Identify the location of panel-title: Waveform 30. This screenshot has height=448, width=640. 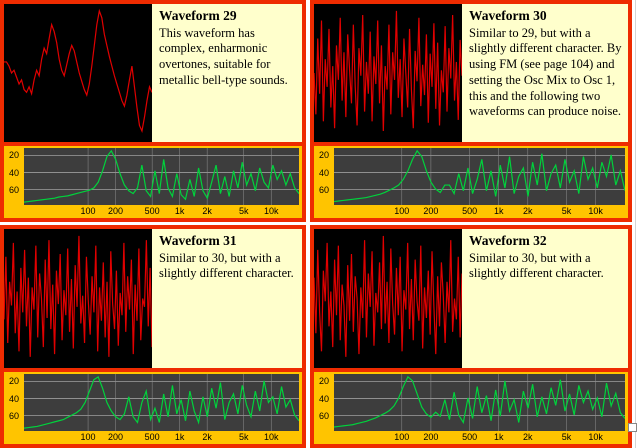
(508, 15).